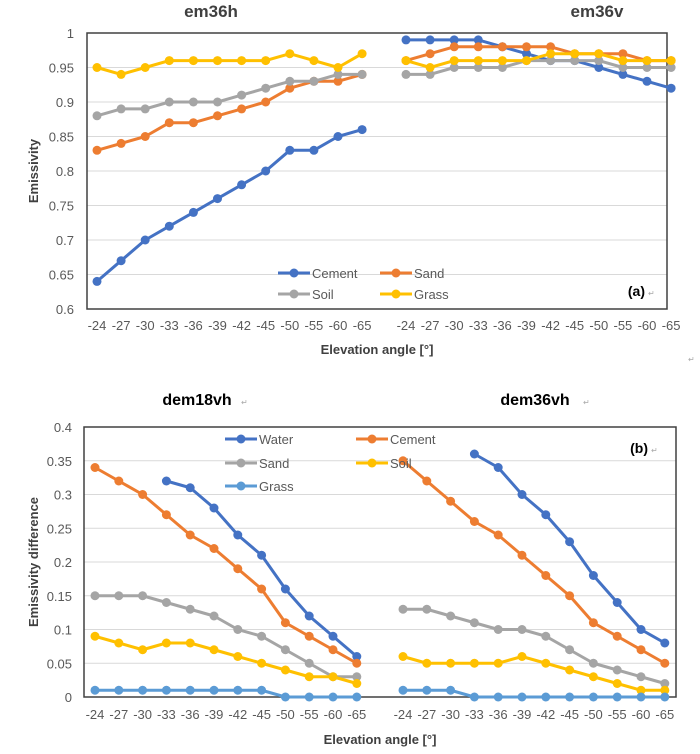 This screenshot has width=700, height=754. What do you see at coordinates (65, 240) in the screenshot?
I see `y-tick-label: 0.7` at bounding box center [65, 240].